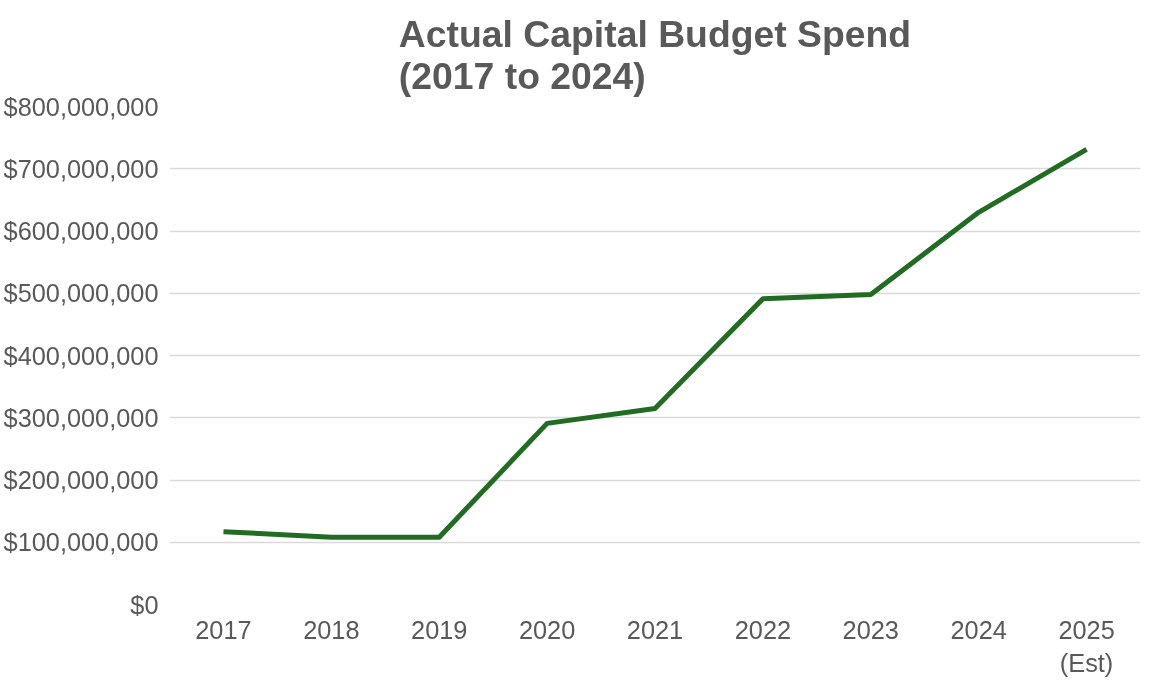 Image resolution: width=1166 pixels, height=684 pixels. Describe the element at coordinates (81, 293) in the screenshot. I see `y-tick-label: $500,000,000` at that location.